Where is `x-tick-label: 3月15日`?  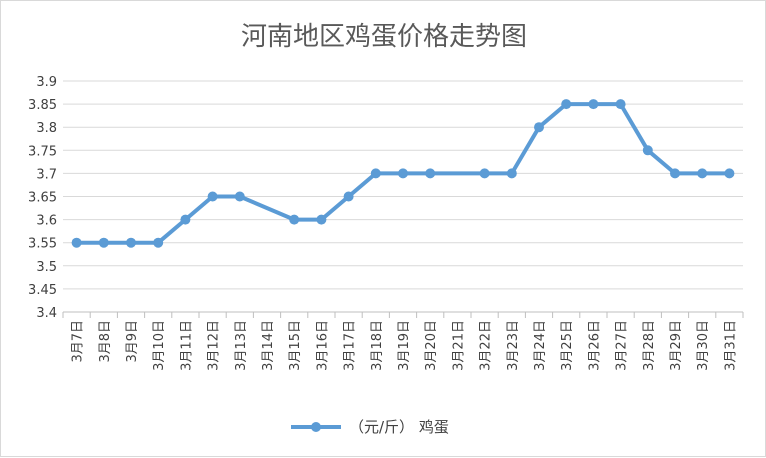 x-tick-label: 3月15日 is located at coordinates (295, 345).